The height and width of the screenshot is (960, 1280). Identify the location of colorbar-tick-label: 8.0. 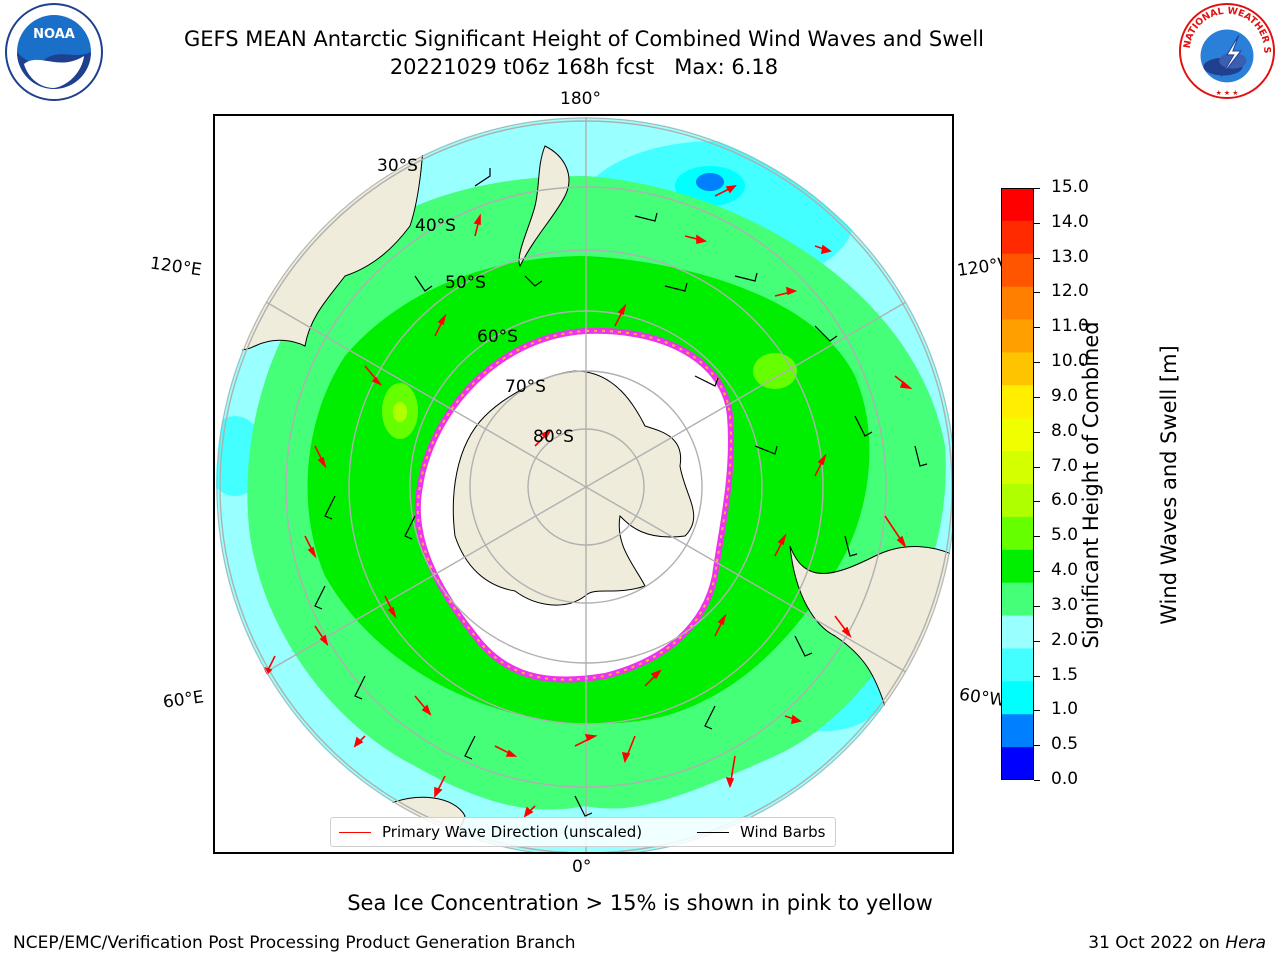
(1065, 430).